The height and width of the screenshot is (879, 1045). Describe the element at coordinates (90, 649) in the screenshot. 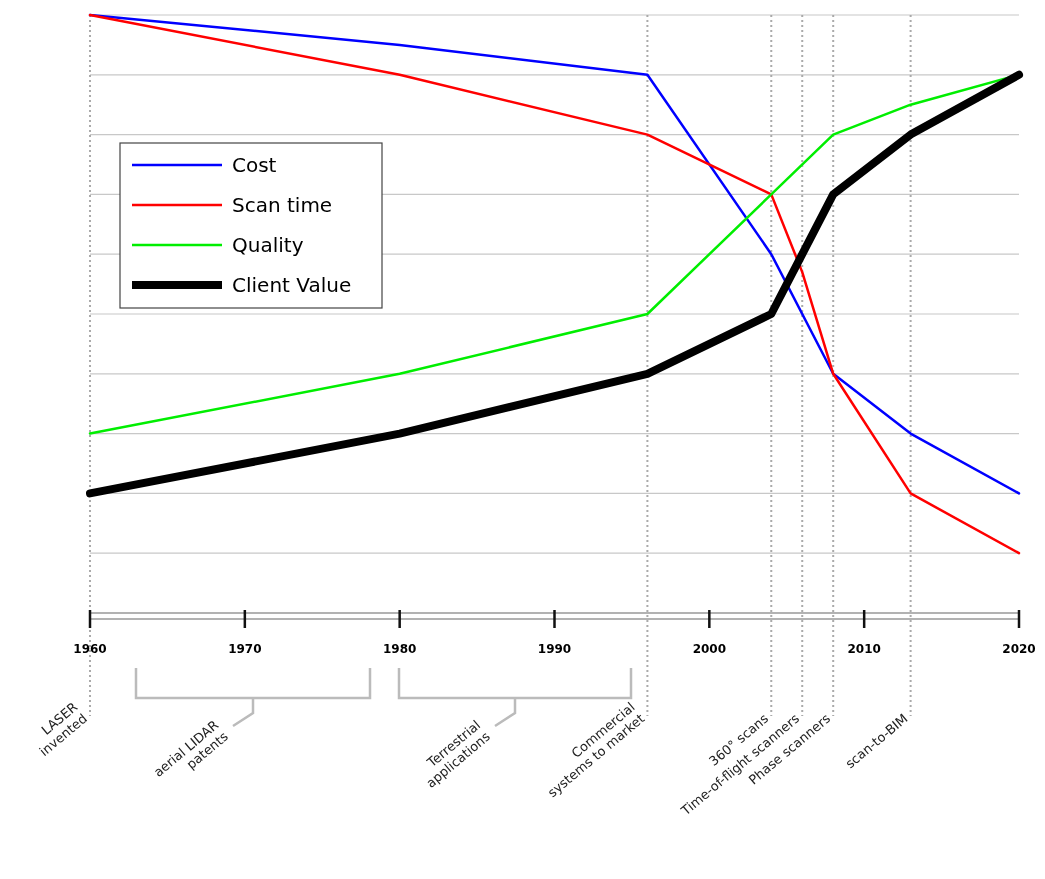

I see `x-tick-label: 1960` at that location.